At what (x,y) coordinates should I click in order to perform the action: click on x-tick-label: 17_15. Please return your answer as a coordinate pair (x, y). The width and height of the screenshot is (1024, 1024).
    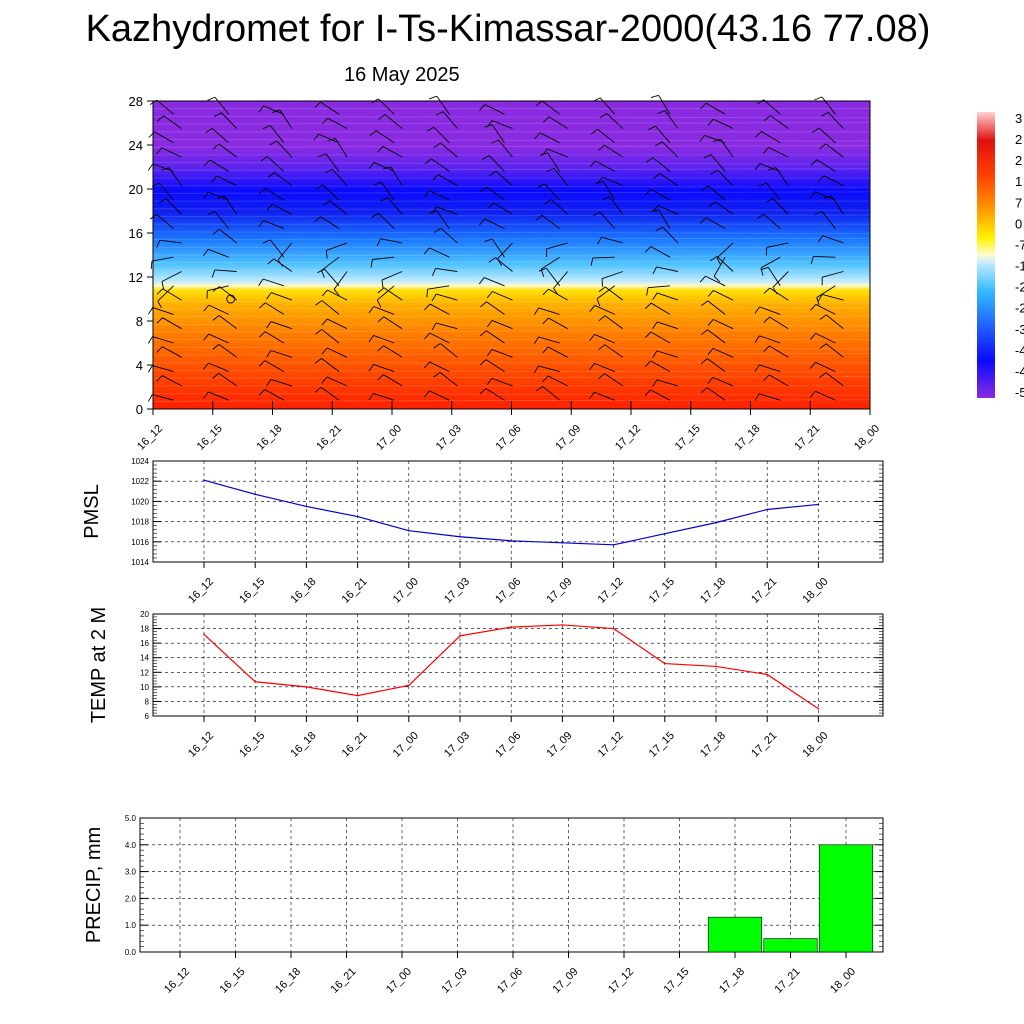
    Looking at the image, I should click on (677, 981).